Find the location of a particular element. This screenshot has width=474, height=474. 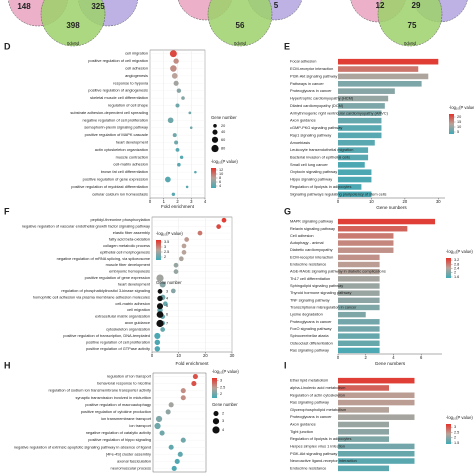

venn-count: 398 is located at coordinates (73, 25).